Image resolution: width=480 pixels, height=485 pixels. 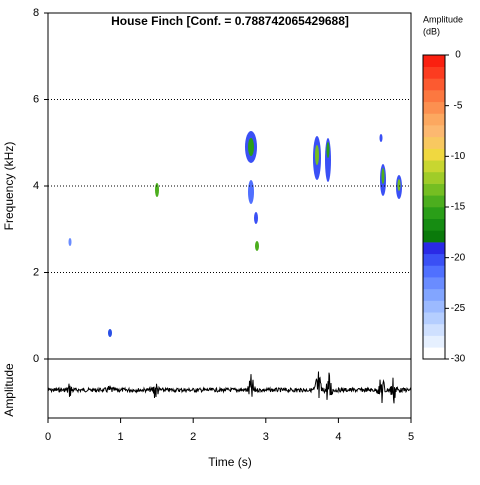 What do you see at coordinates (458, 257) in the screenshot?
I see `colorbar-tick-label: -20` at bounding box center [458, 257].